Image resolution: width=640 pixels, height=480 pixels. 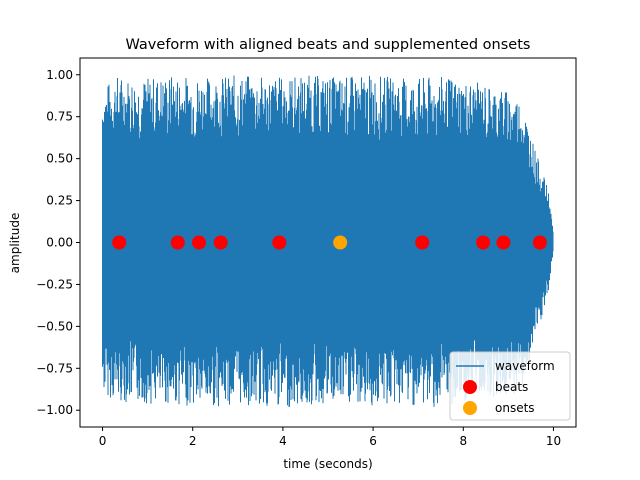 What do you see at coordinates (54, 284) in the screenshot?
I see `y-tick-label: −0.25` at bounding box center [54, 284].